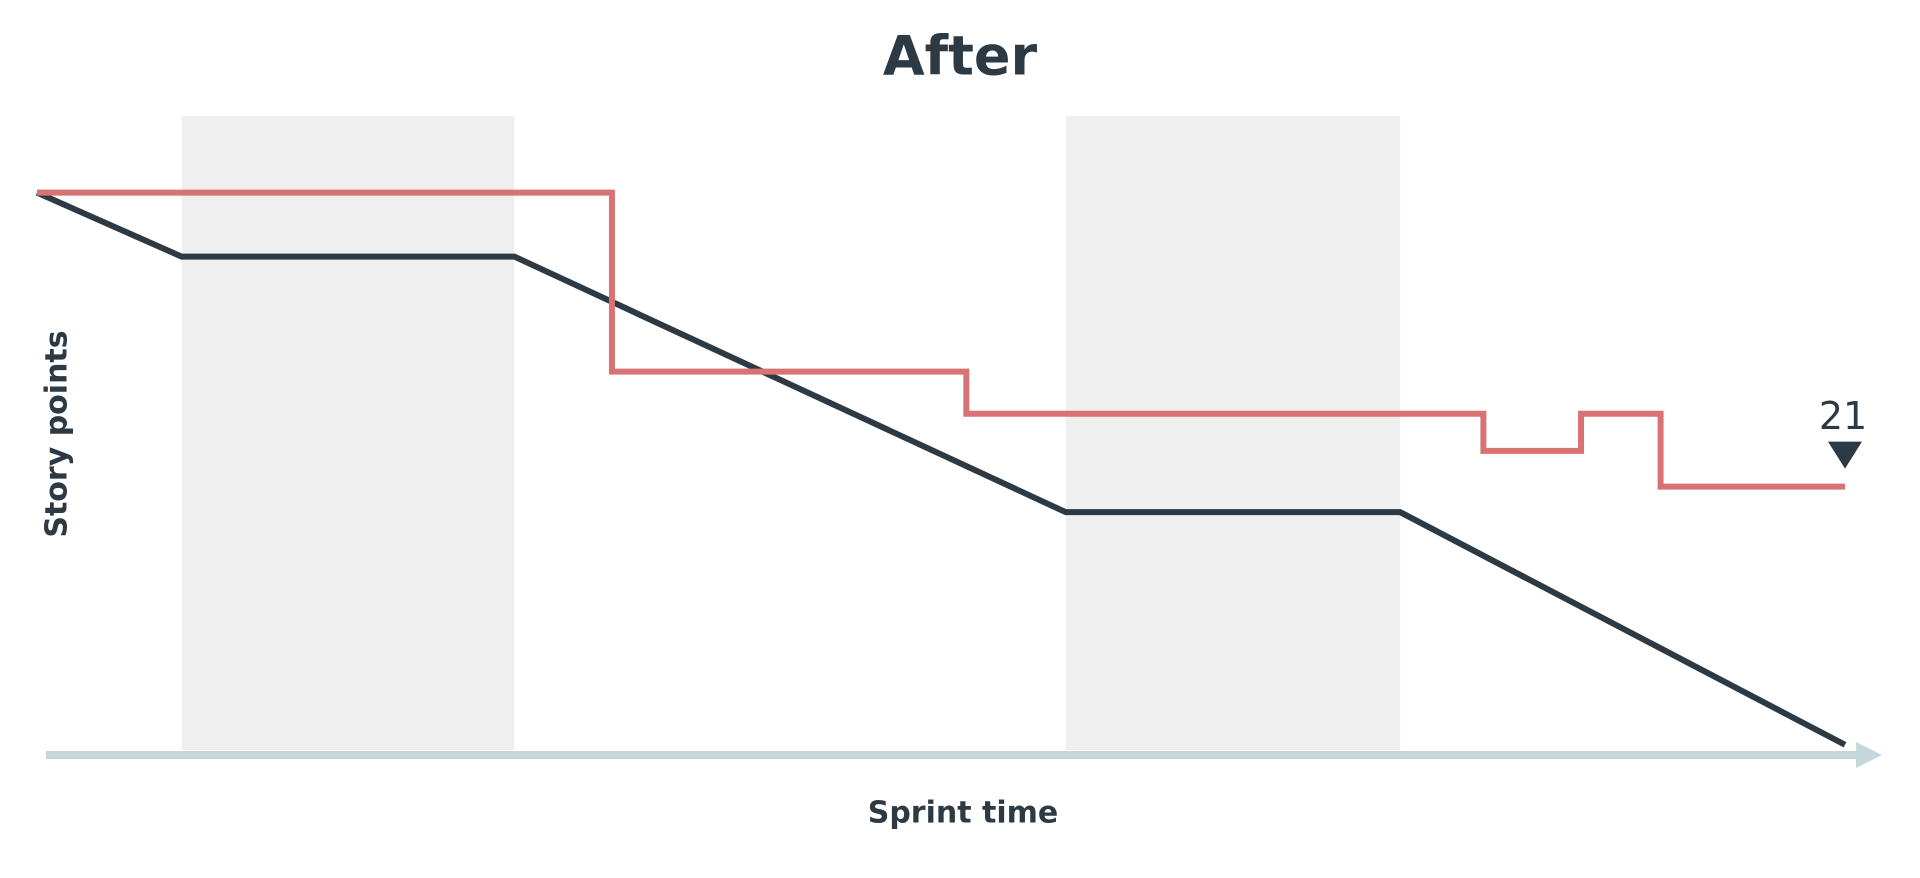 This screenshot has width=1920, height=878. Describe the element at coordinates (960, 56) in the screenshot. I see `chart-title: After` at that location.